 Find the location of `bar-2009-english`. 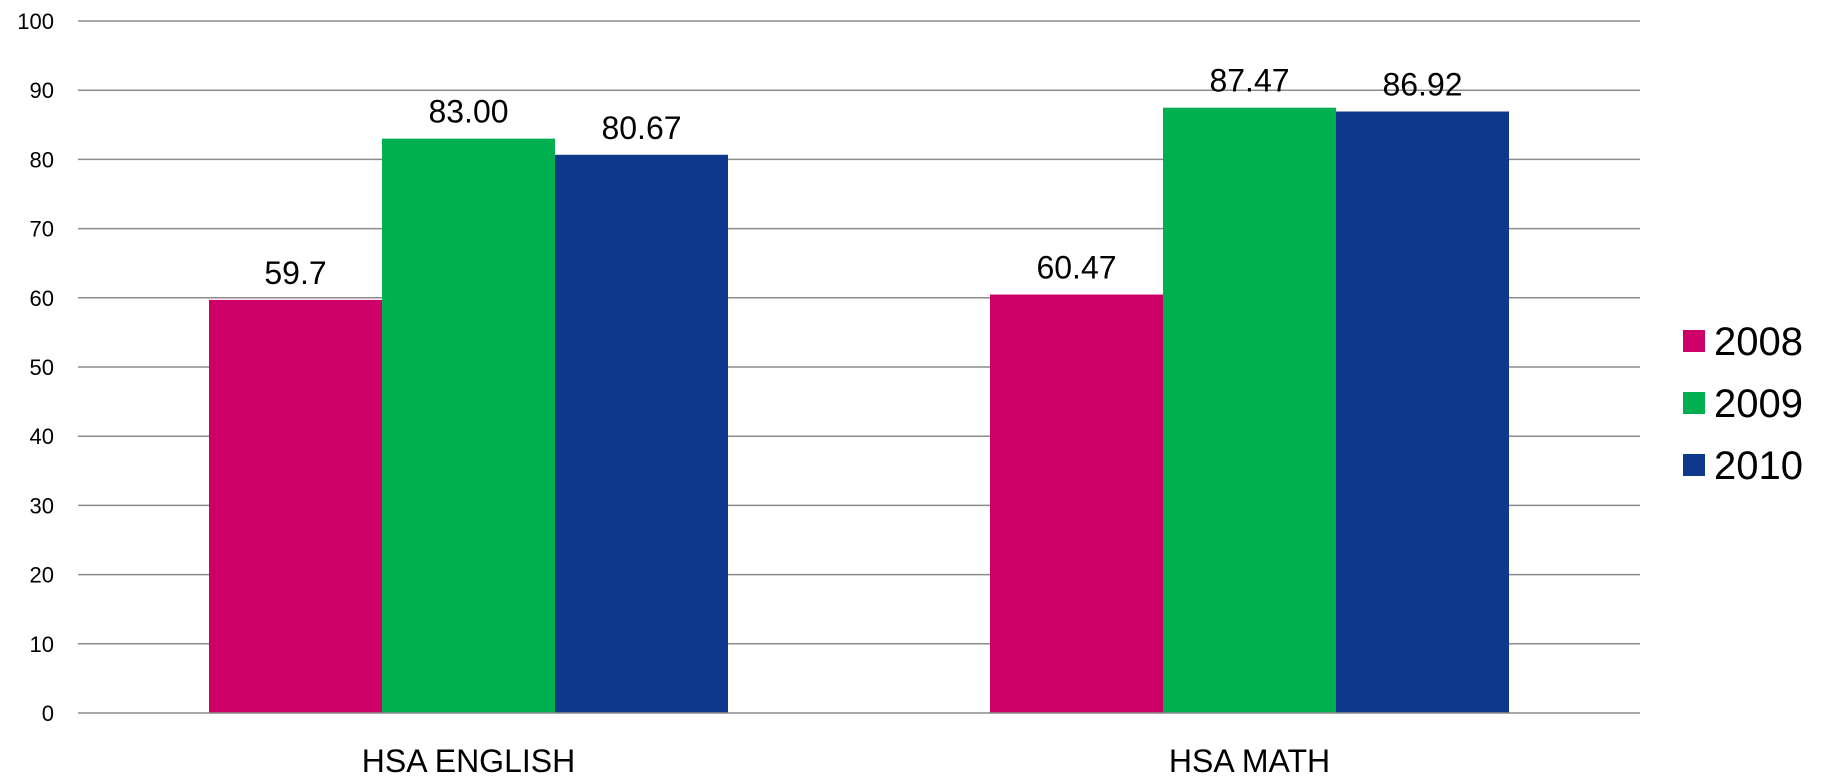

bar-2009-english is located at coordinates (468, 425).